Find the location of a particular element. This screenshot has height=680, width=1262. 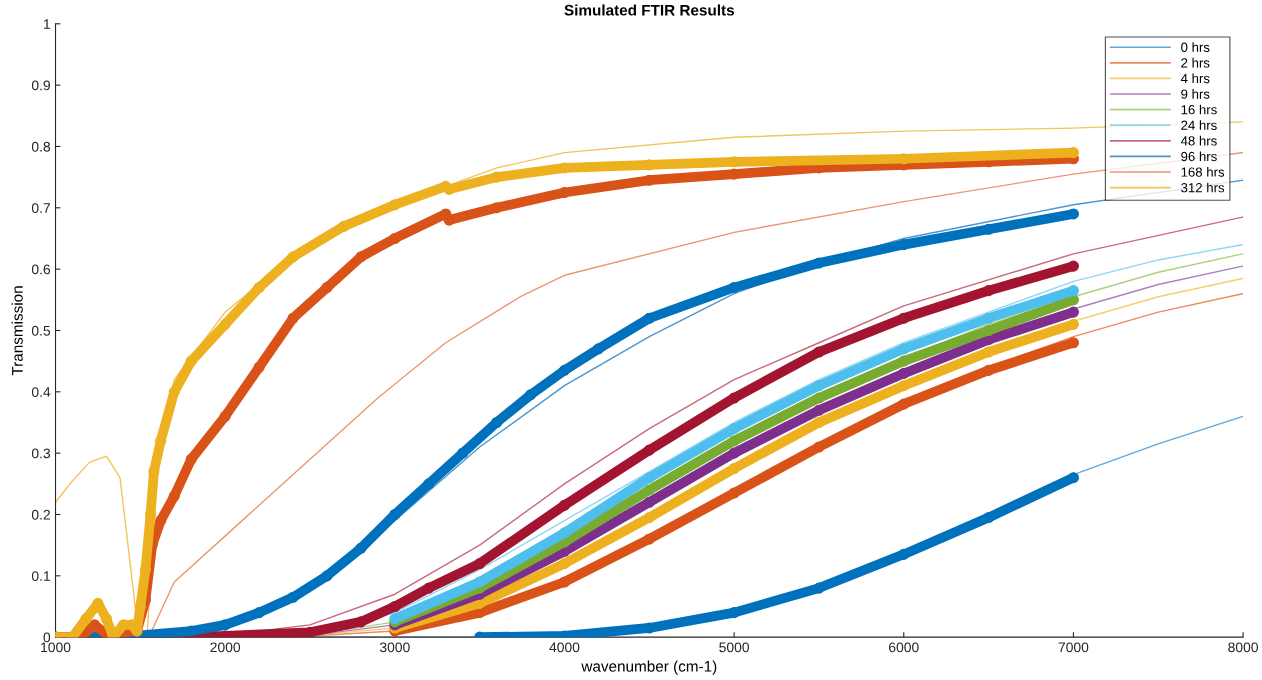

y-tick-label: 1 is located at coordinates (47, 24).